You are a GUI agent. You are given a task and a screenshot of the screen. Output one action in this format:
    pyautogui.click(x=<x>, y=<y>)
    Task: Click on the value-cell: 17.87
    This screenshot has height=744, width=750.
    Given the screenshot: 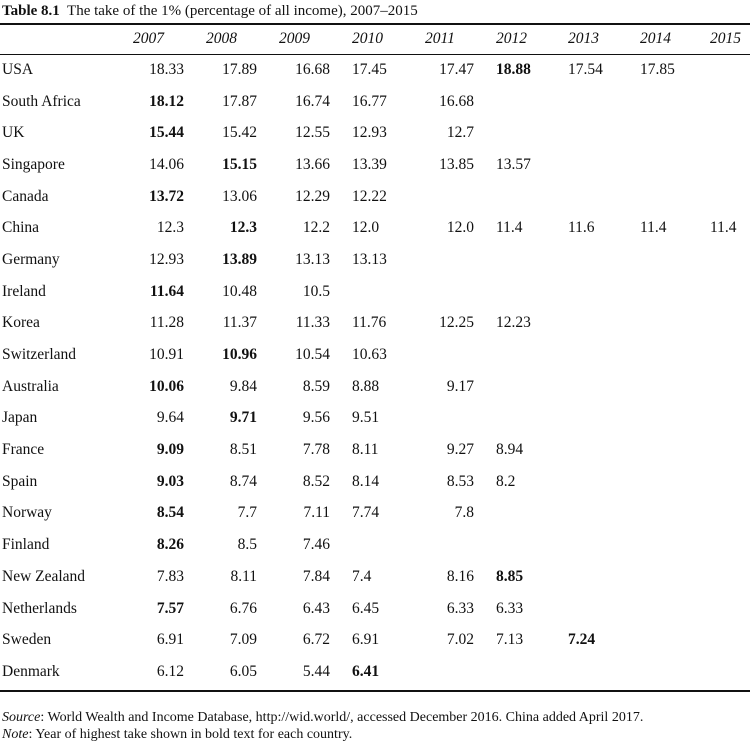 What is the action you would take?
    pyautogui.click(x=239, y=101)
    